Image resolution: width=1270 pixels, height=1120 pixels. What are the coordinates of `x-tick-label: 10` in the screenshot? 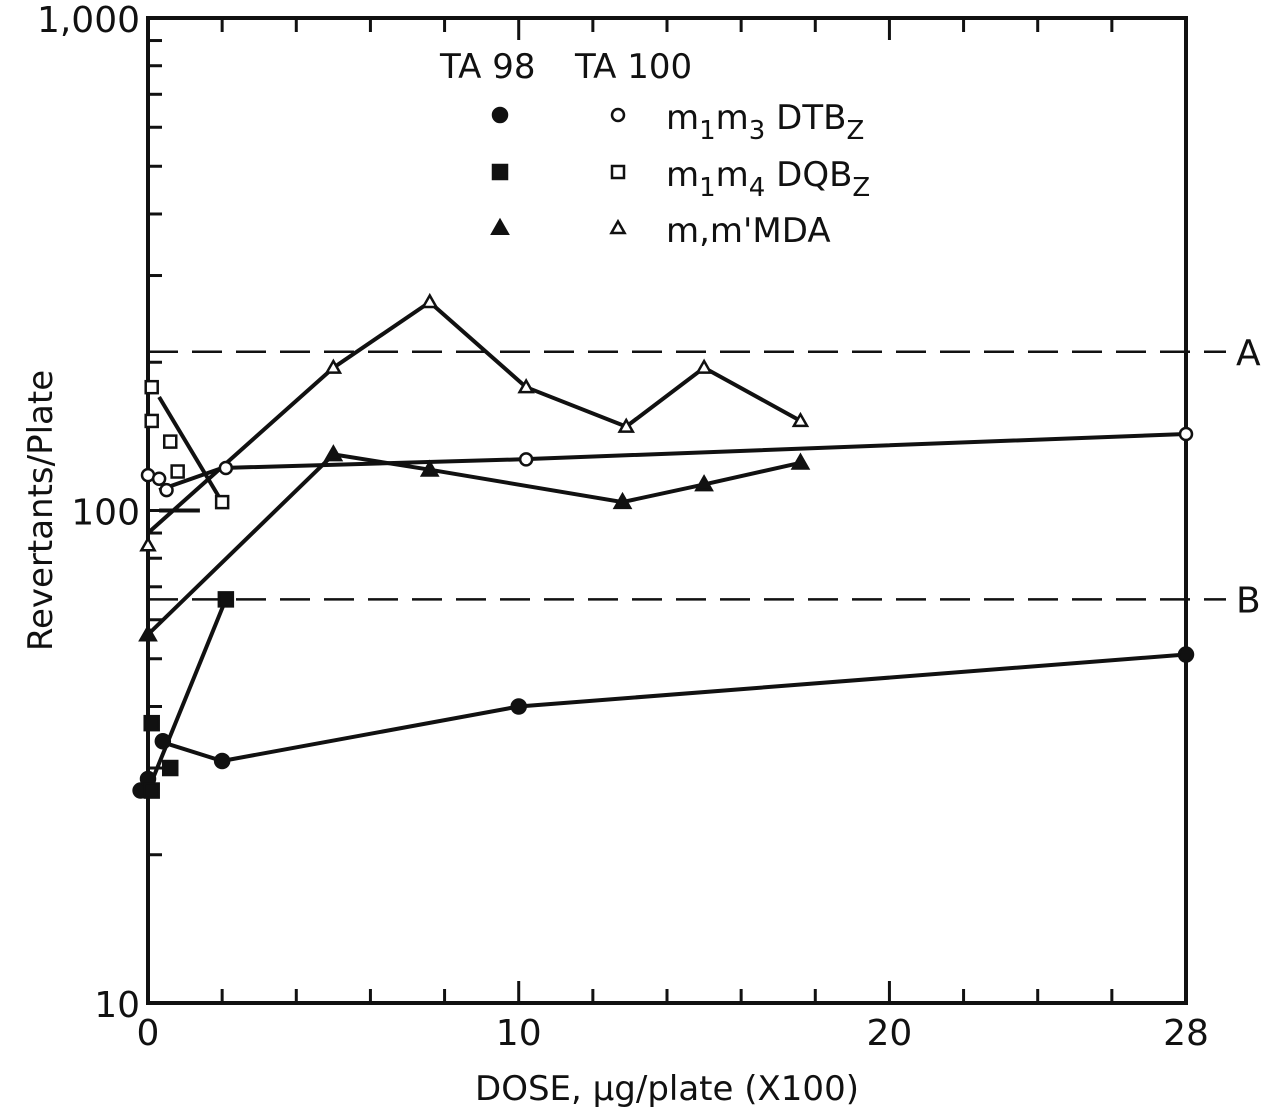 It's located at (519, 1033).